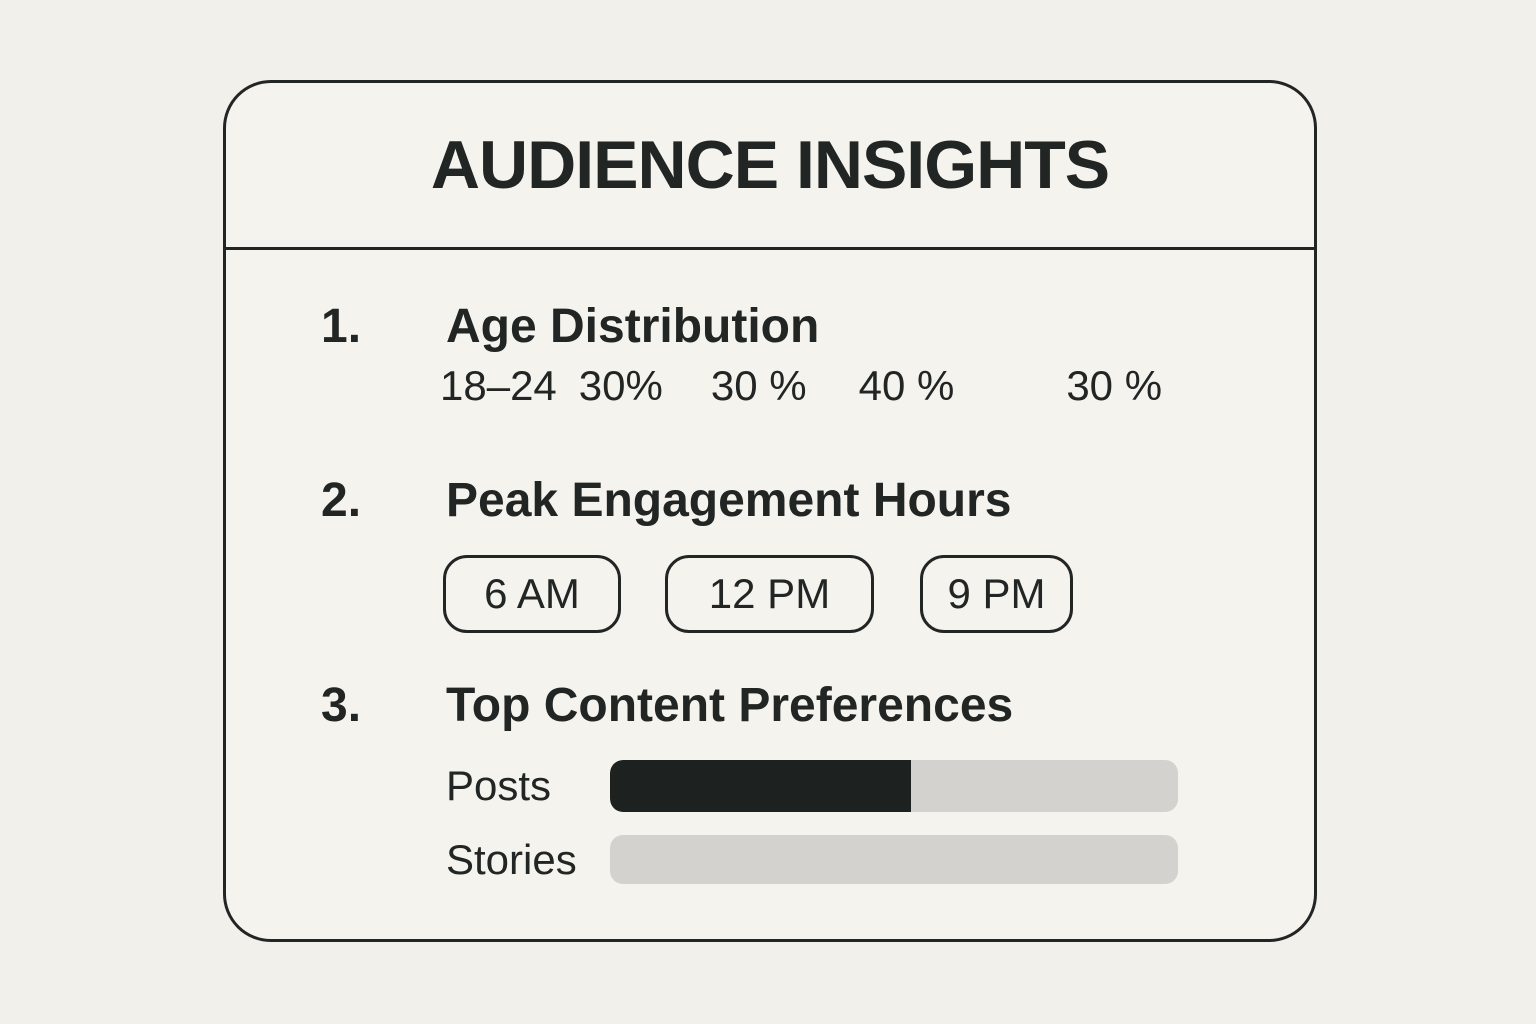 The width and height of the screenshot is (1536, 1024). I want to click on card-header: AUDIENCE INSIGHTS, so click(770, 166).